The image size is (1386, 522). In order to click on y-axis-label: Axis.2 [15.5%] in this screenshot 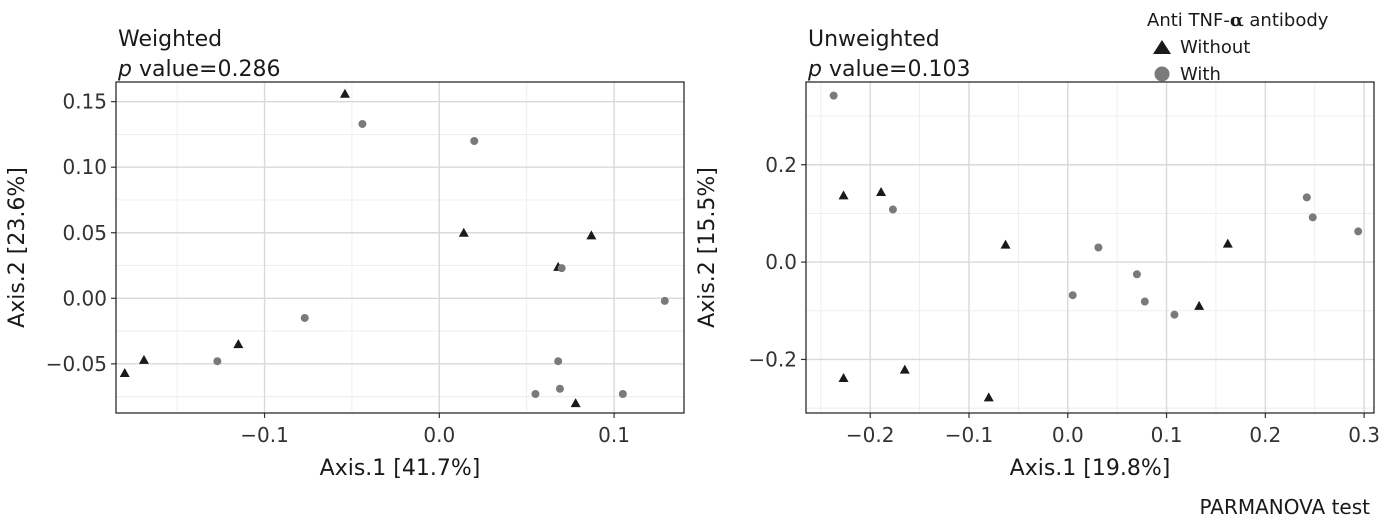, I will do `click(707, 247)`.